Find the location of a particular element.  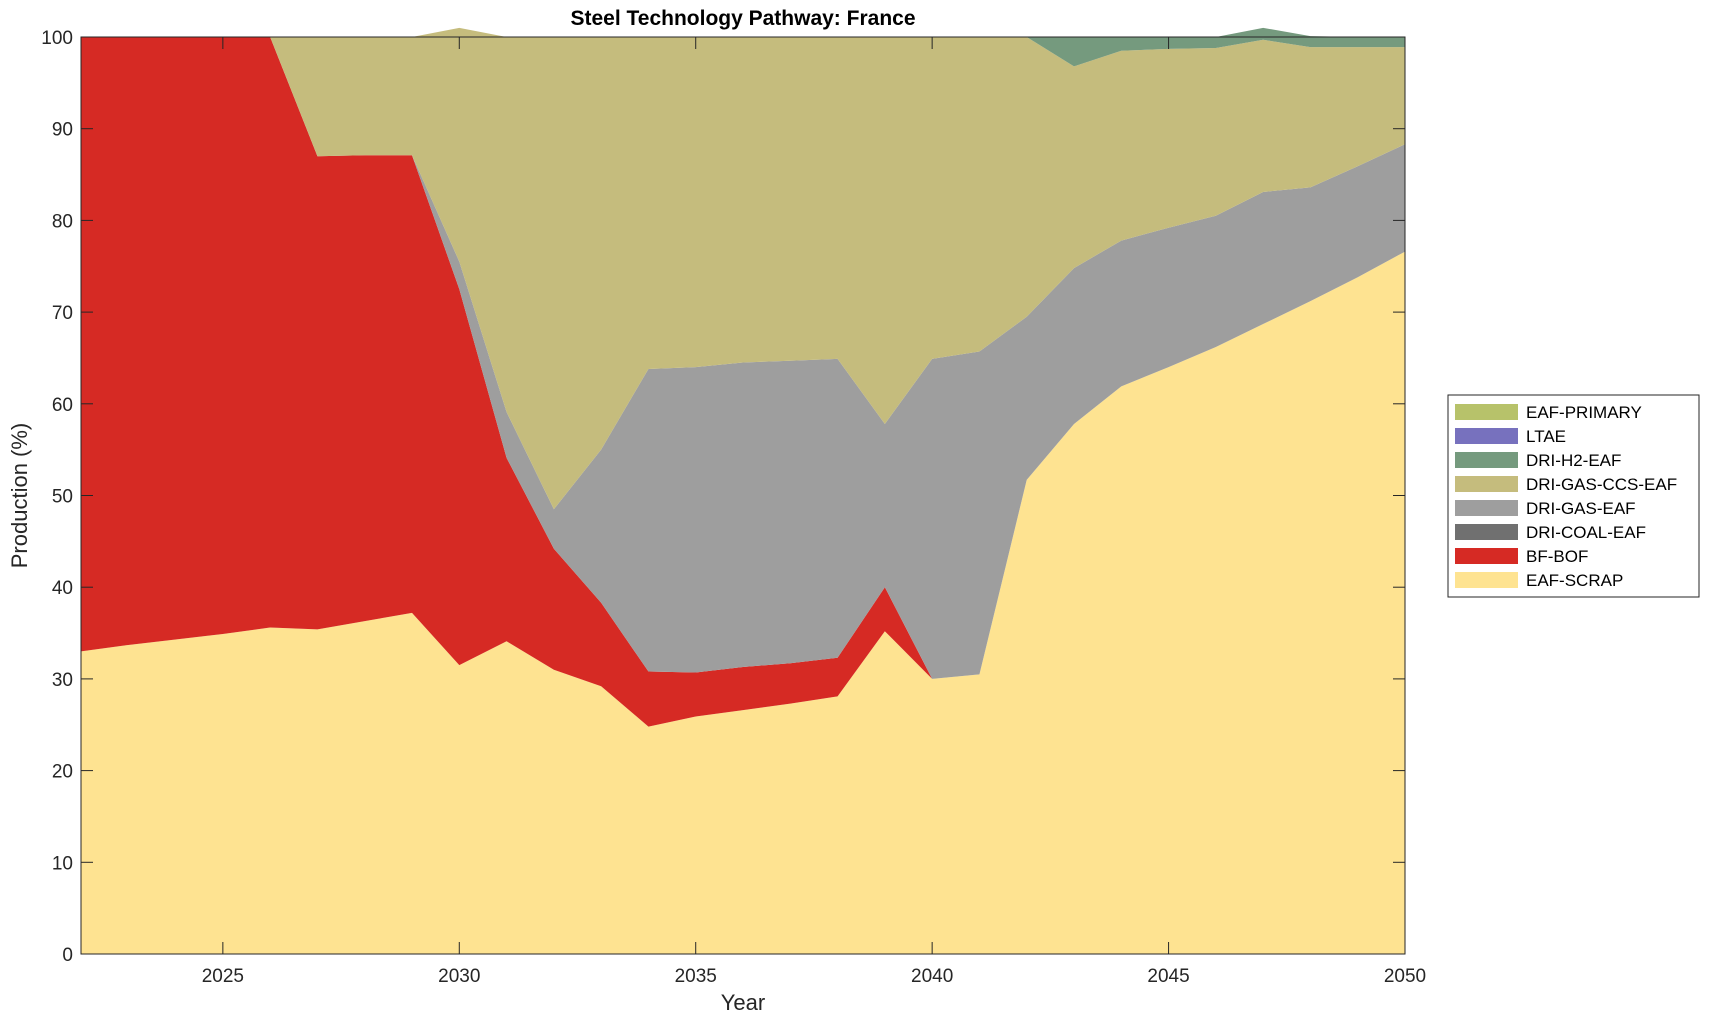

y-tick-label: 40 is located at coordinates (62, 588).